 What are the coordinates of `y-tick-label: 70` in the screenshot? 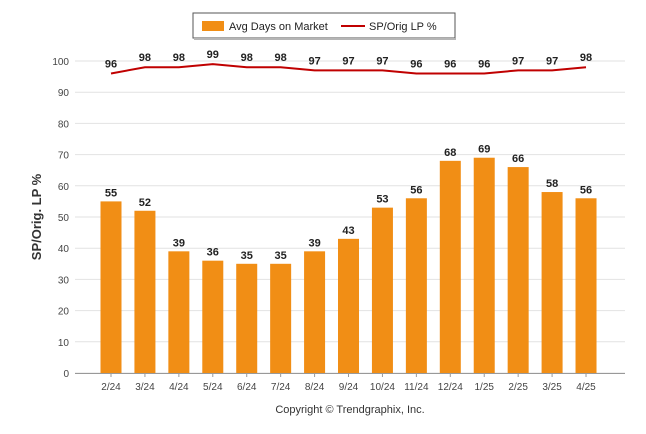 It's located at (64, 156).